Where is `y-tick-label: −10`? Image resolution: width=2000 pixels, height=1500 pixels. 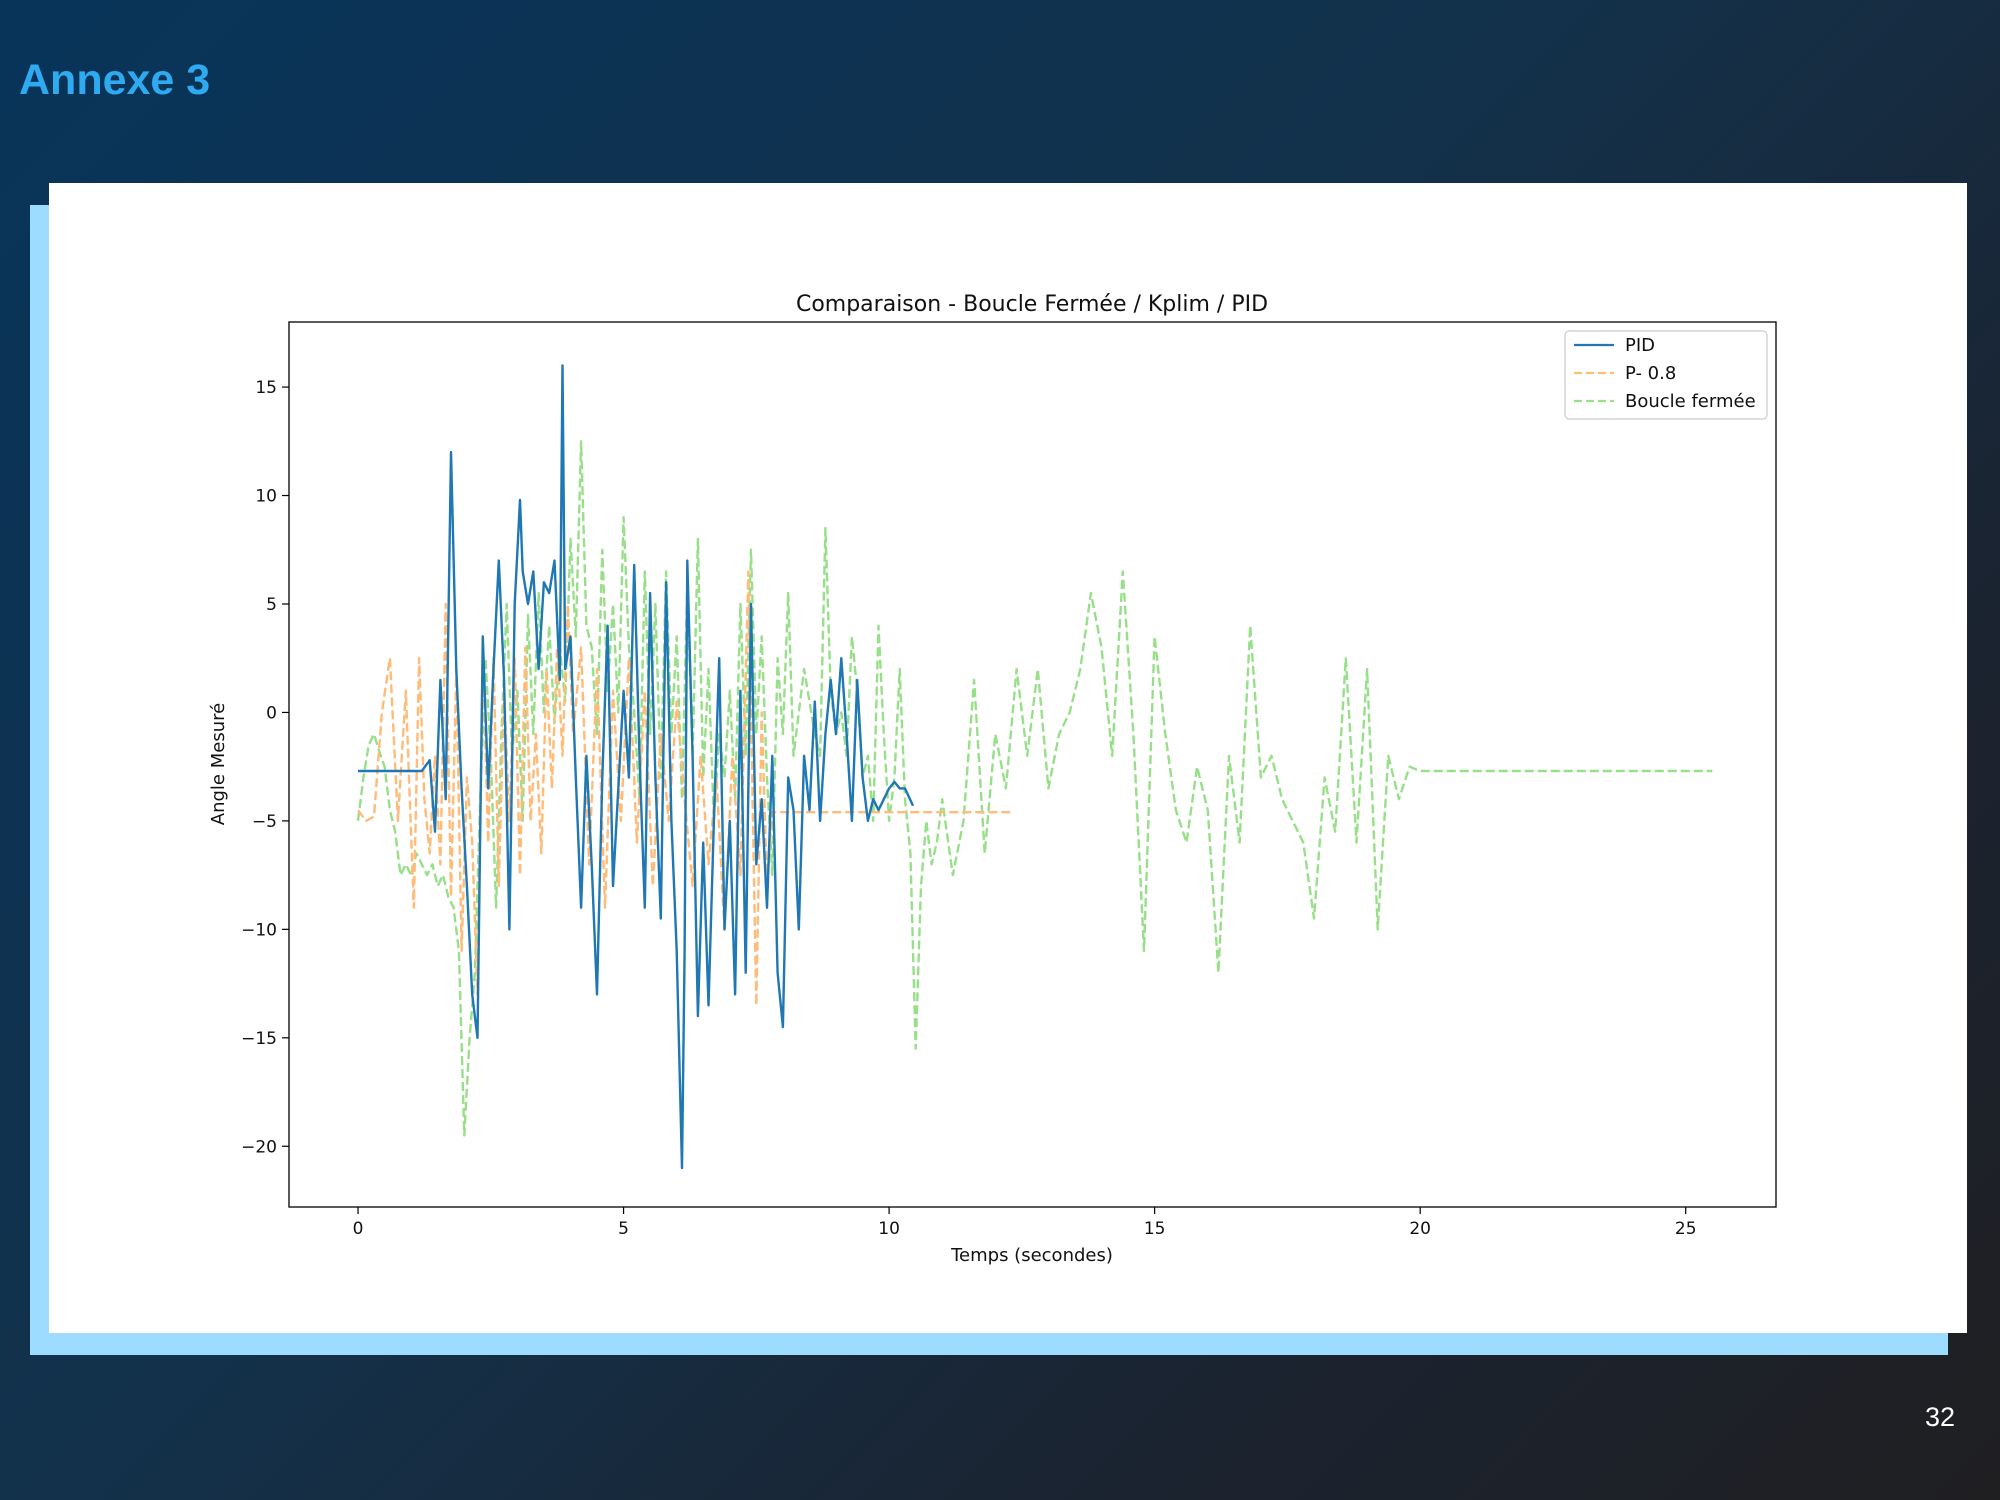
y-tick-label: −10 is located at coordinates (259, 930).